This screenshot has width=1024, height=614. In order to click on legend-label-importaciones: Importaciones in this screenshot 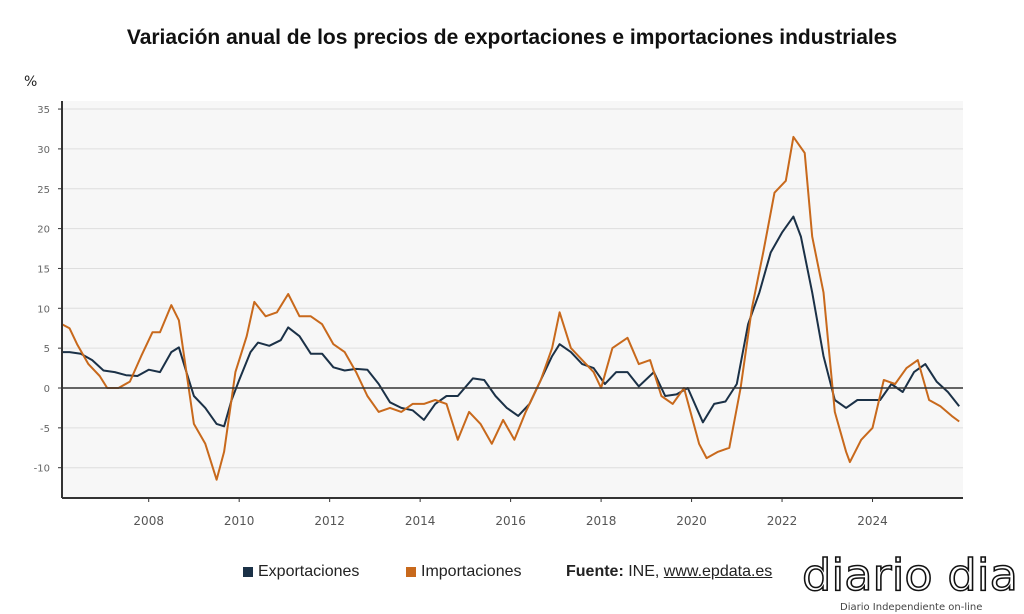, I will do `click(471, 571)`.